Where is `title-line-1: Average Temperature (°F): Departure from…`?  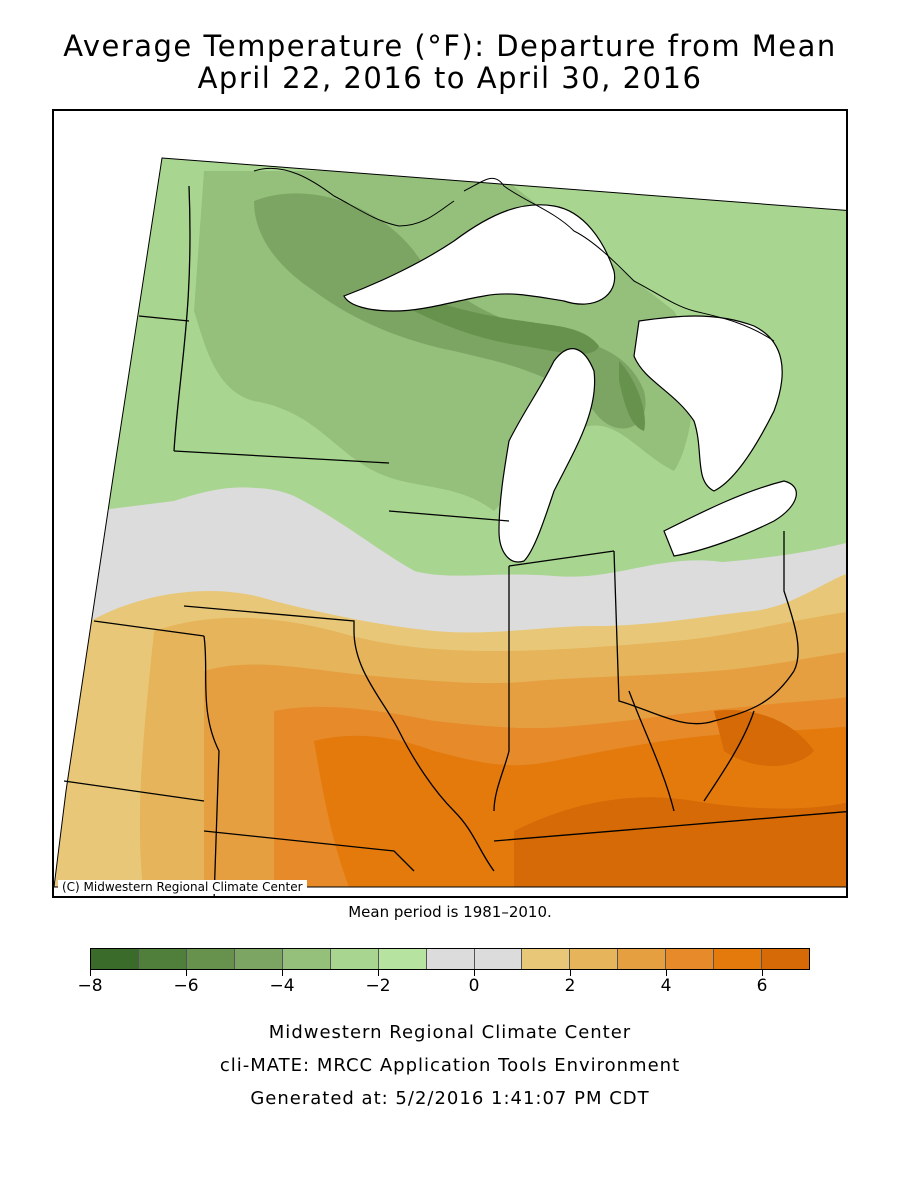
title-line-1: Average Temperature (°F): Departure from… is located at coordinates (450, 46).